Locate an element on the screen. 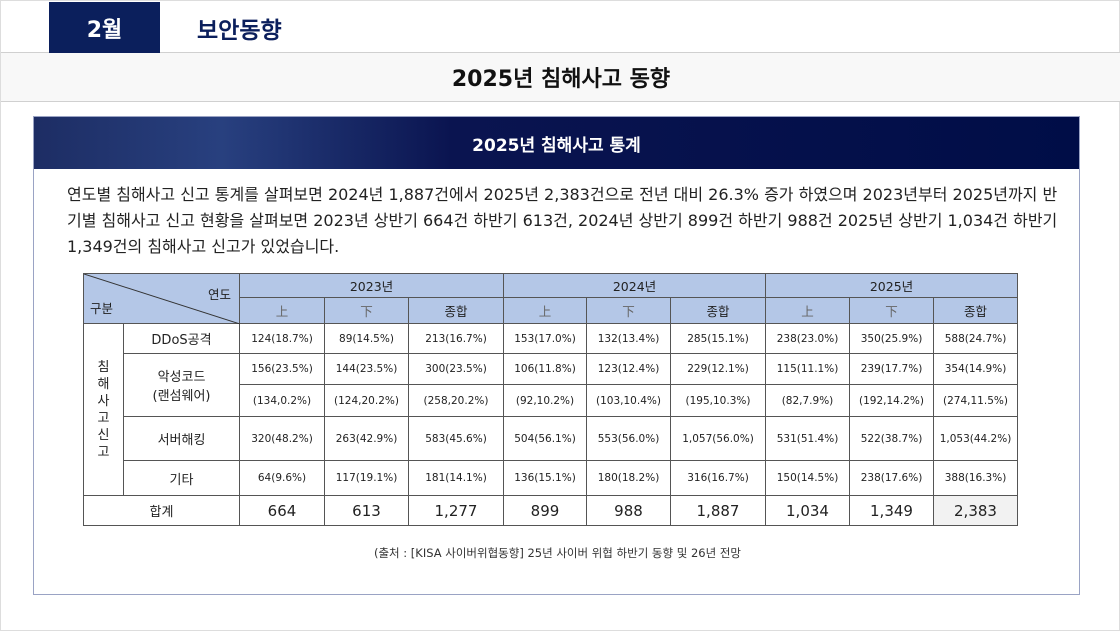 Image resolution: width=1120 pixels, height=631 pixels. table-cell: 350(25.9%) is located at coordinates (891, 338).